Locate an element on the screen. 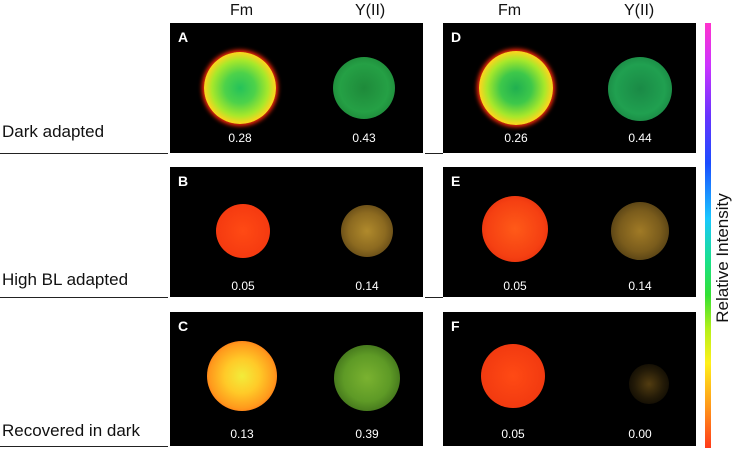 Image resolution: width=741 pixels, height=451 pixels. yii-value: 0.00 is located at coordinates (640, 434).